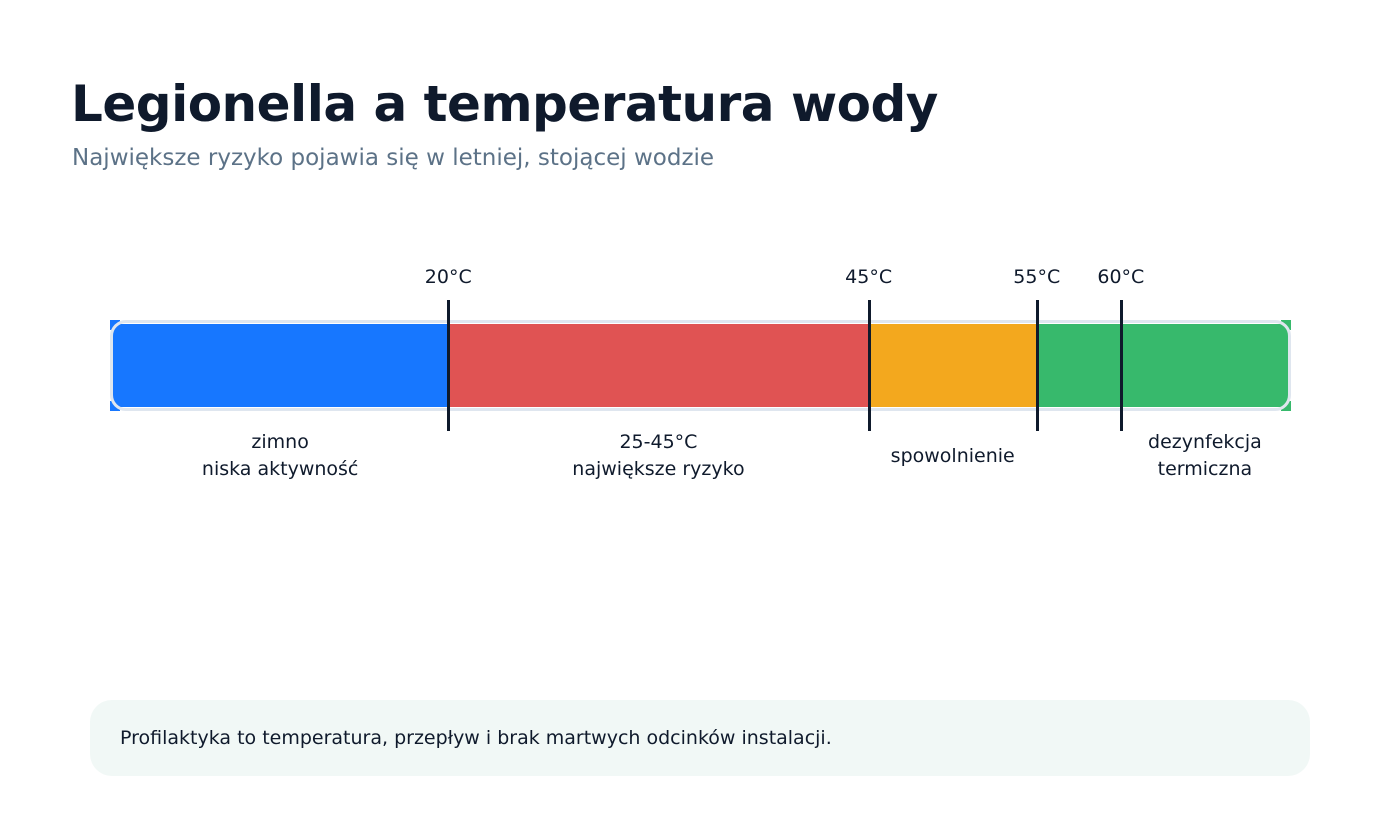  Describe the element at coordinates (952, 365) in the screenshot. I see `zone-slowdown-segment` at that location.